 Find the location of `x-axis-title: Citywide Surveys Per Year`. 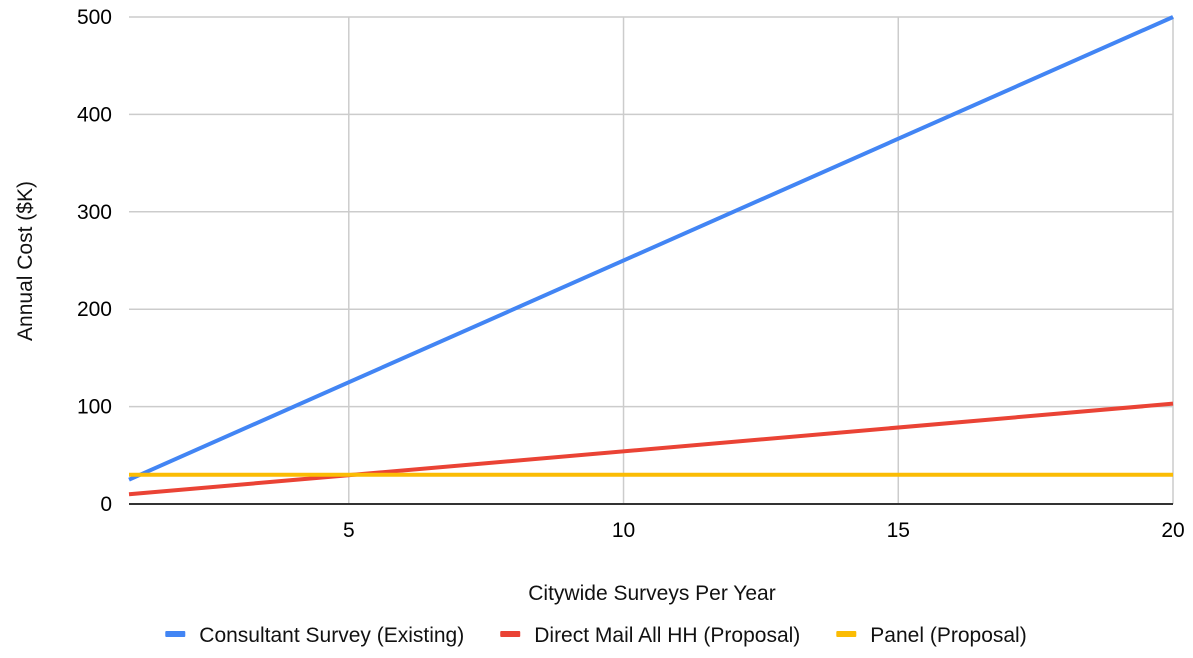

x-axis-title: Citywide Surveys Per Year is located at coordinates (651, 593).